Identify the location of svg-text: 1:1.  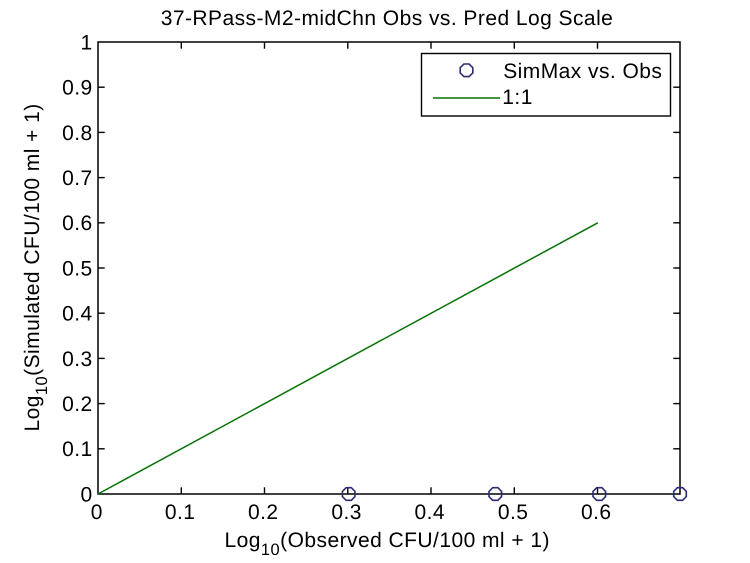
(517, 97).